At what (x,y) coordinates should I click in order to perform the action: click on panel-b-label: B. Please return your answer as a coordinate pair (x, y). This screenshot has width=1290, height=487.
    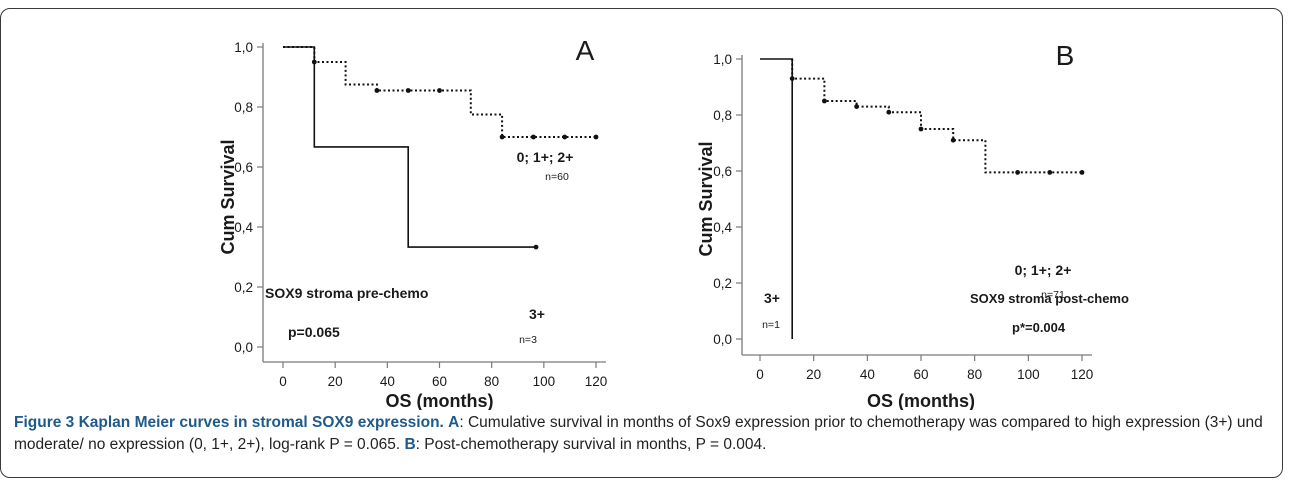
    Looking at the image, I should click on (1065, 55).